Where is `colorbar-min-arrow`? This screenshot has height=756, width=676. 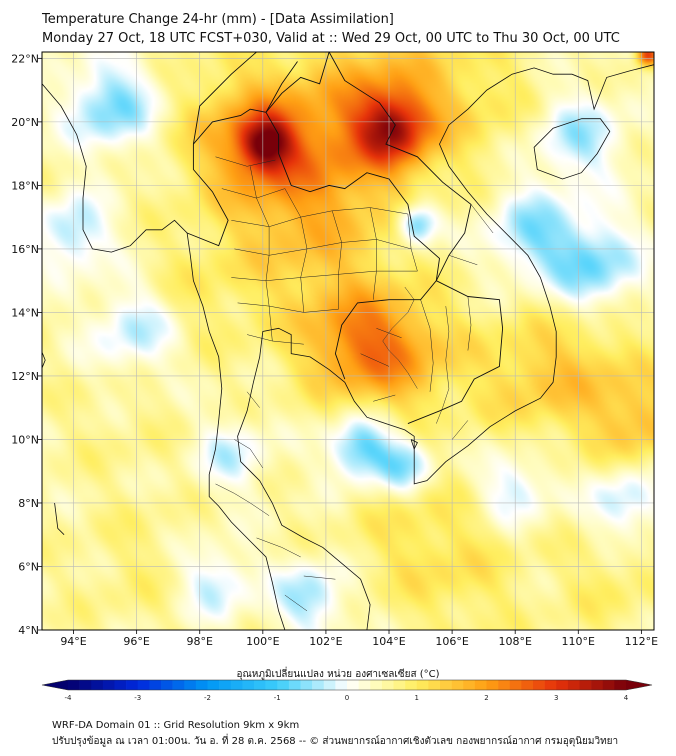 colorbar-min-arrow is located at coordinates (55, 685).